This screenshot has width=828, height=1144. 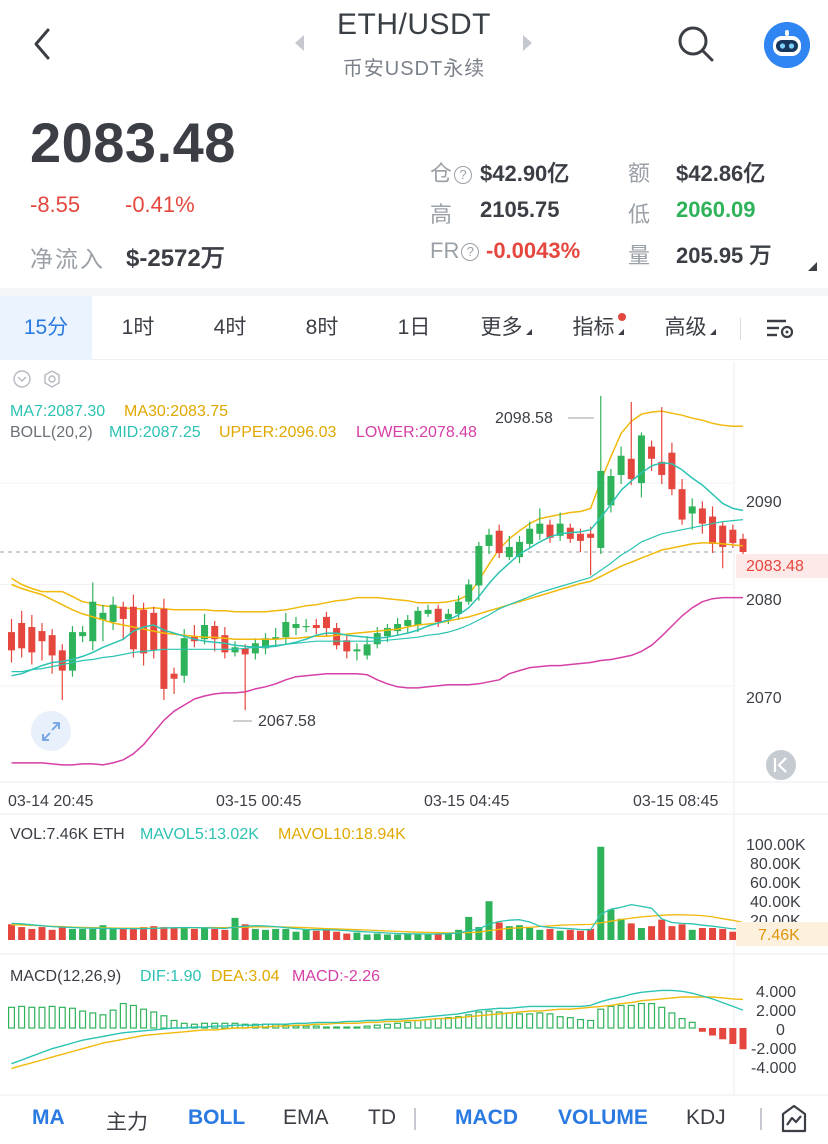 What do you see at coordinates (781, 329) in the screenshot?
I see `chart-settings-icon` at bounding box center [781, 329].